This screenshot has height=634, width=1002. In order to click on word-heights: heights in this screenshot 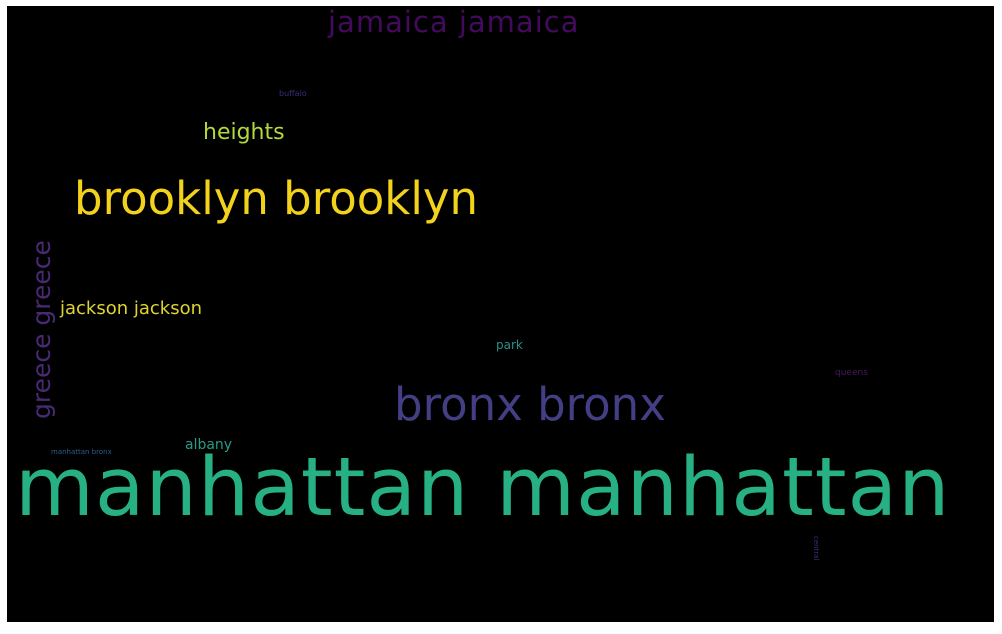, I will do `click(244, 132)`.